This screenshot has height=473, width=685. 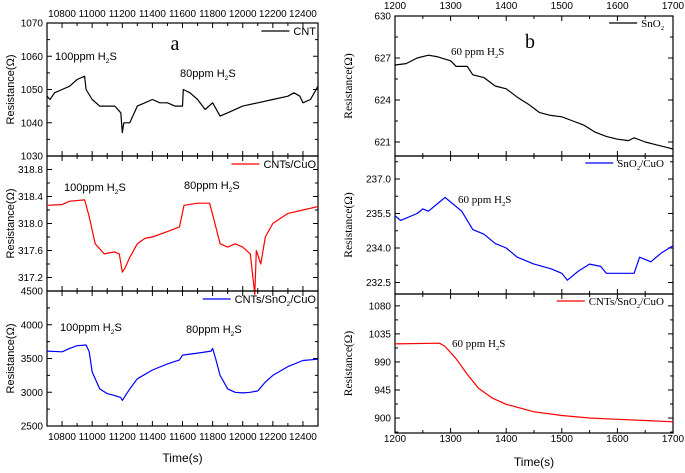 I want to click on legend-label: SnO2, so click(x=652, y=25).